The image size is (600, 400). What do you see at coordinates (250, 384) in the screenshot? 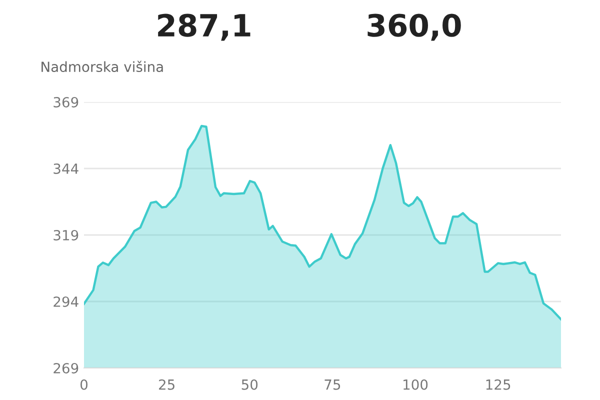
I see `x-tick-label: 50` at bounding box center [250, 384].